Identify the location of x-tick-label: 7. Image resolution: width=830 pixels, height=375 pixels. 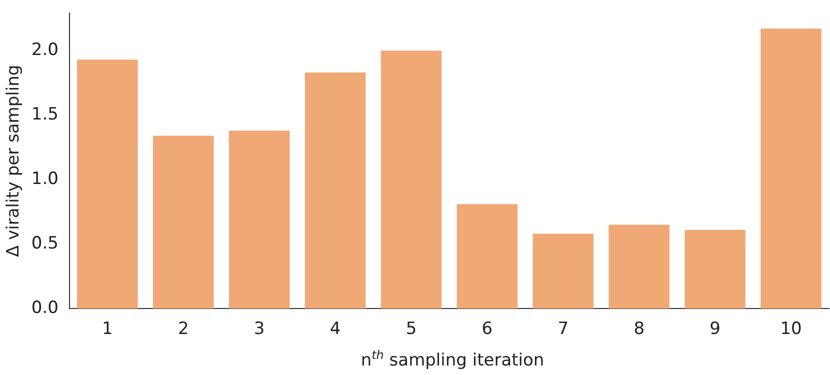
(563, 329).